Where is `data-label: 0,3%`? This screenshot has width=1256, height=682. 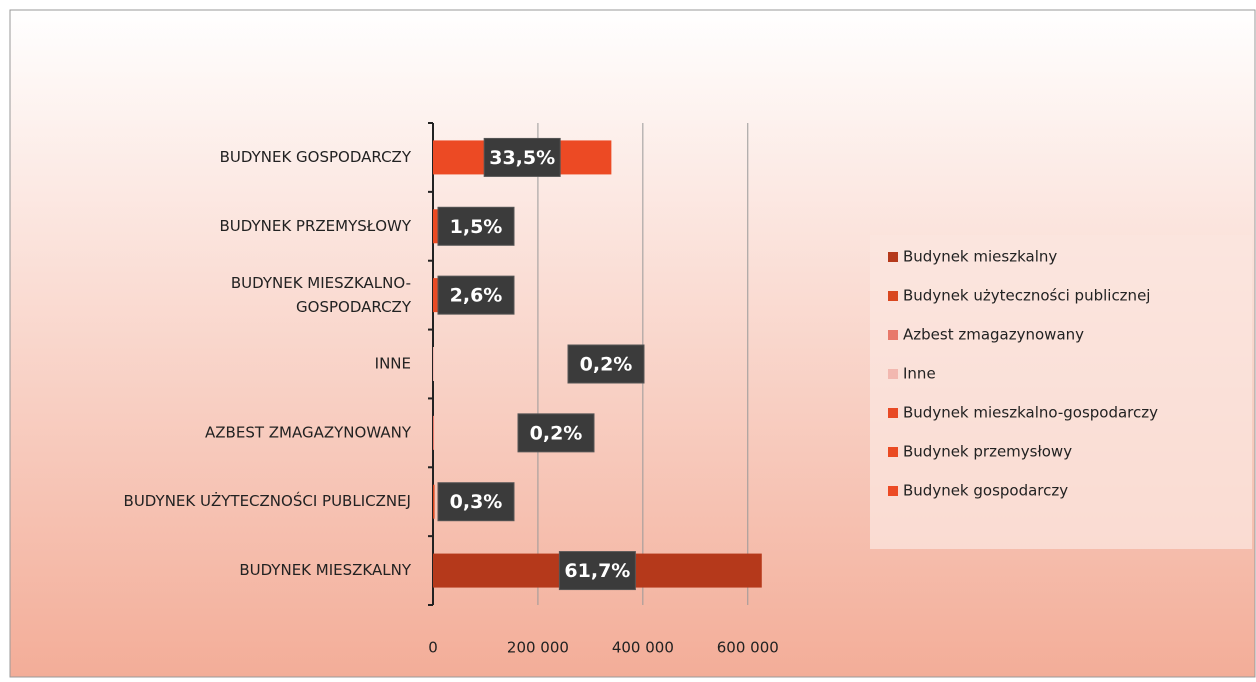
data-label: 0,3% is located at coordinates (476, 502).